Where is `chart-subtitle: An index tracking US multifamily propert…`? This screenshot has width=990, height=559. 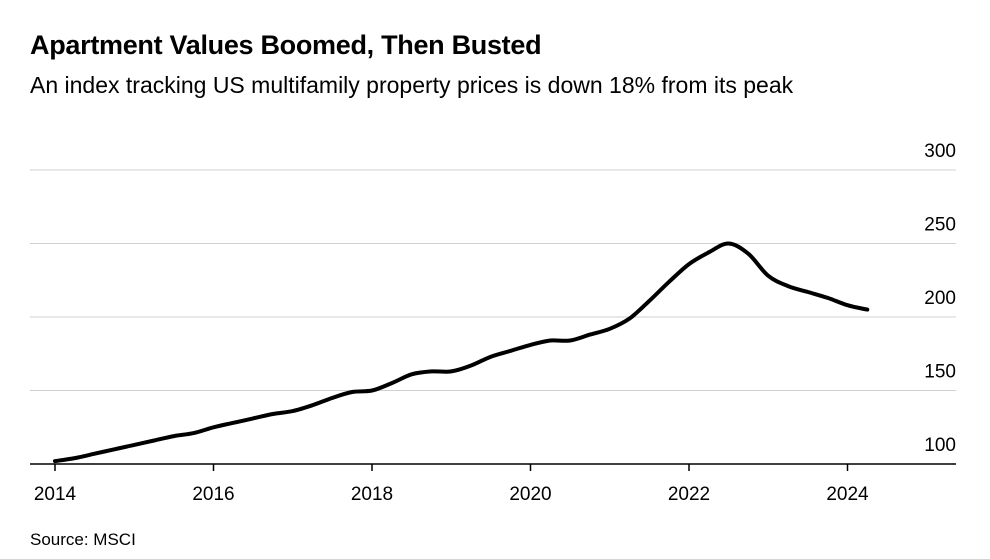 chart-subtitle: An index tracking US multifamily propert… is located at coordinates (412, 85).